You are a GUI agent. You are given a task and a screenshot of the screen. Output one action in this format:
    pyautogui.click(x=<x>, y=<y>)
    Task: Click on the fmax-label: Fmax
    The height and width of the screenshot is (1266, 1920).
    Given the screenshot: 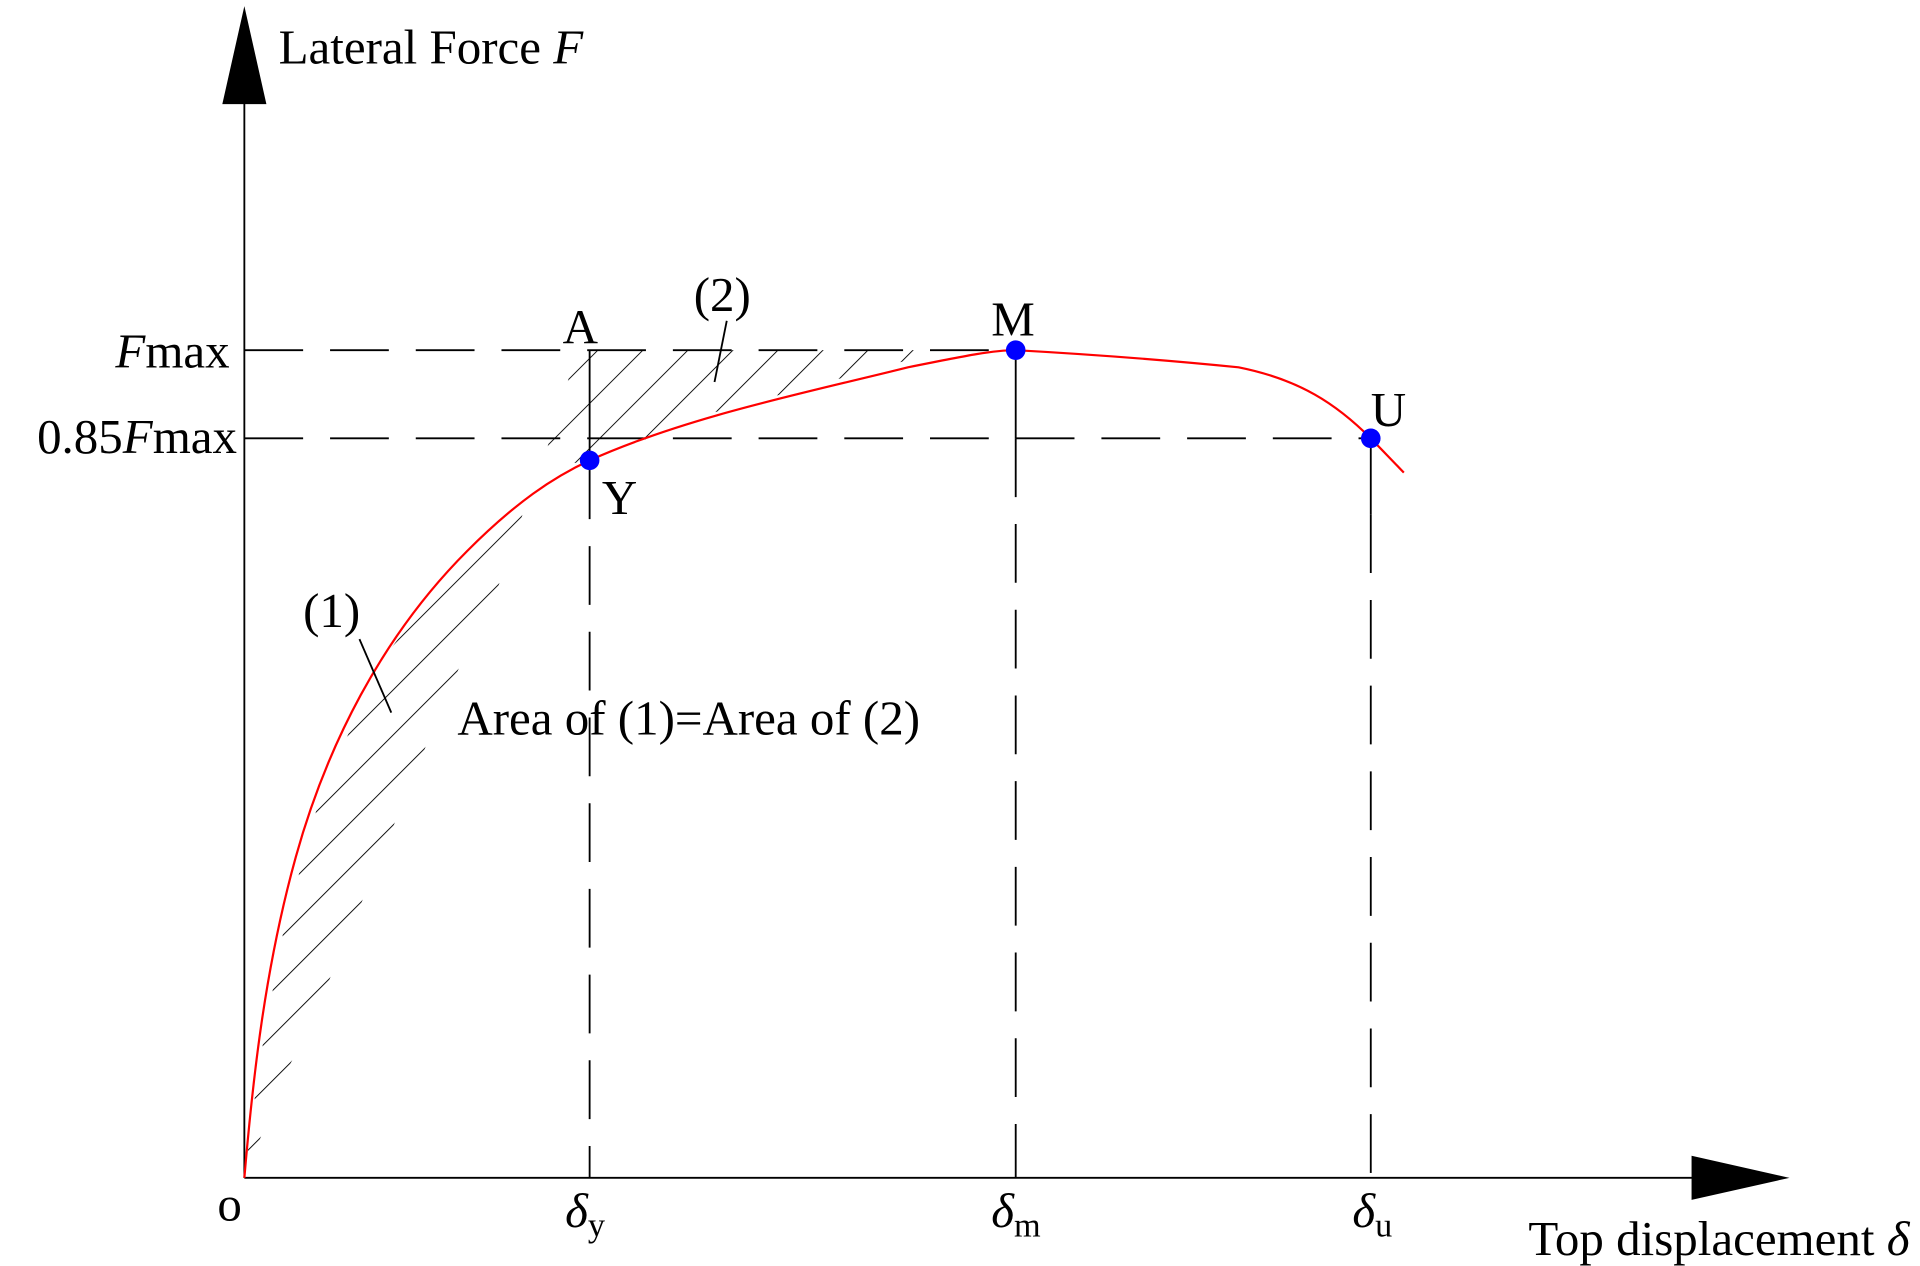 What is the action you would take?
    pyautogui.click(x=171, y=350)
    